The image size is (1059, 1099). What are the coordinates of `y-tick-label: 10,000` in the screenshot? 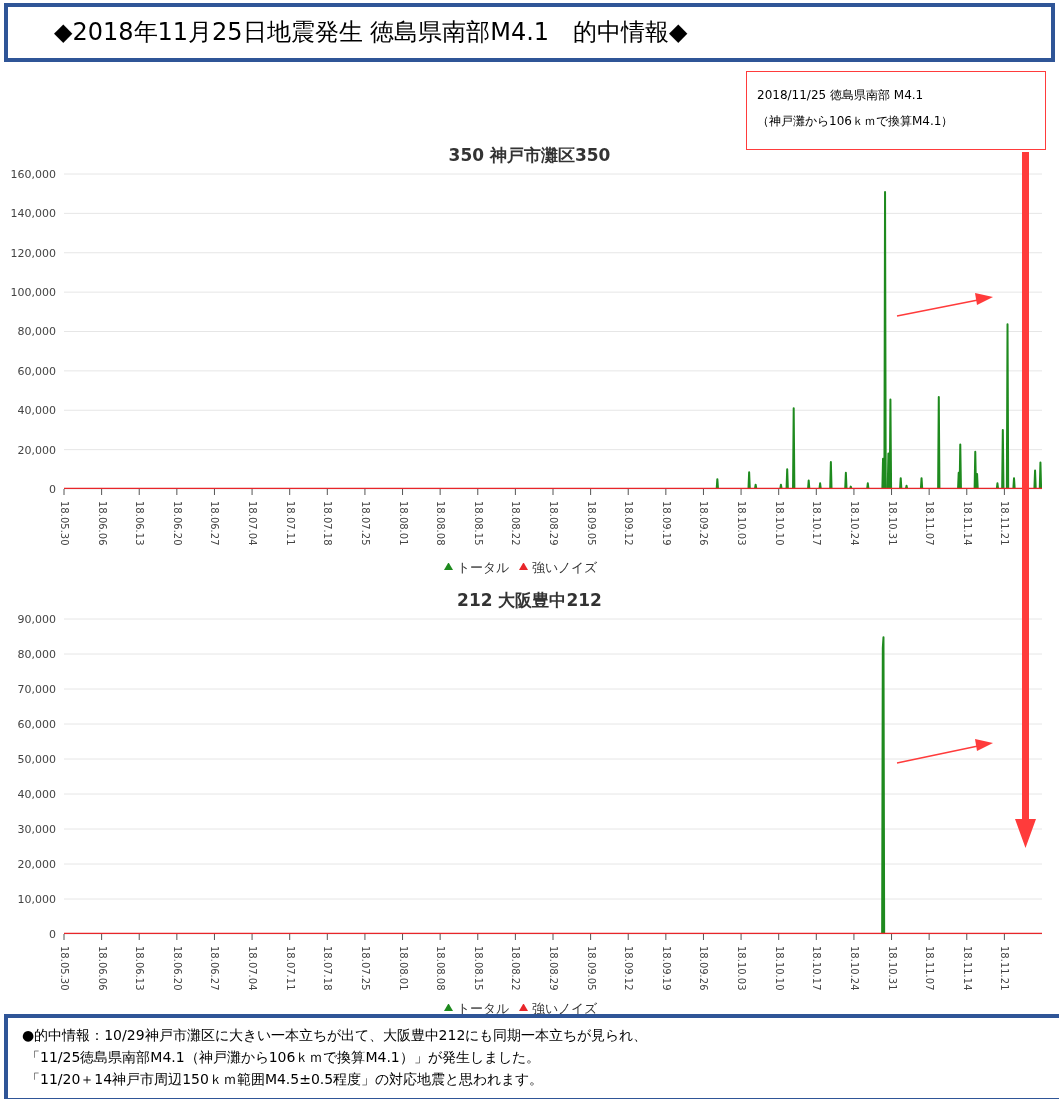 It's located at (36, 899).